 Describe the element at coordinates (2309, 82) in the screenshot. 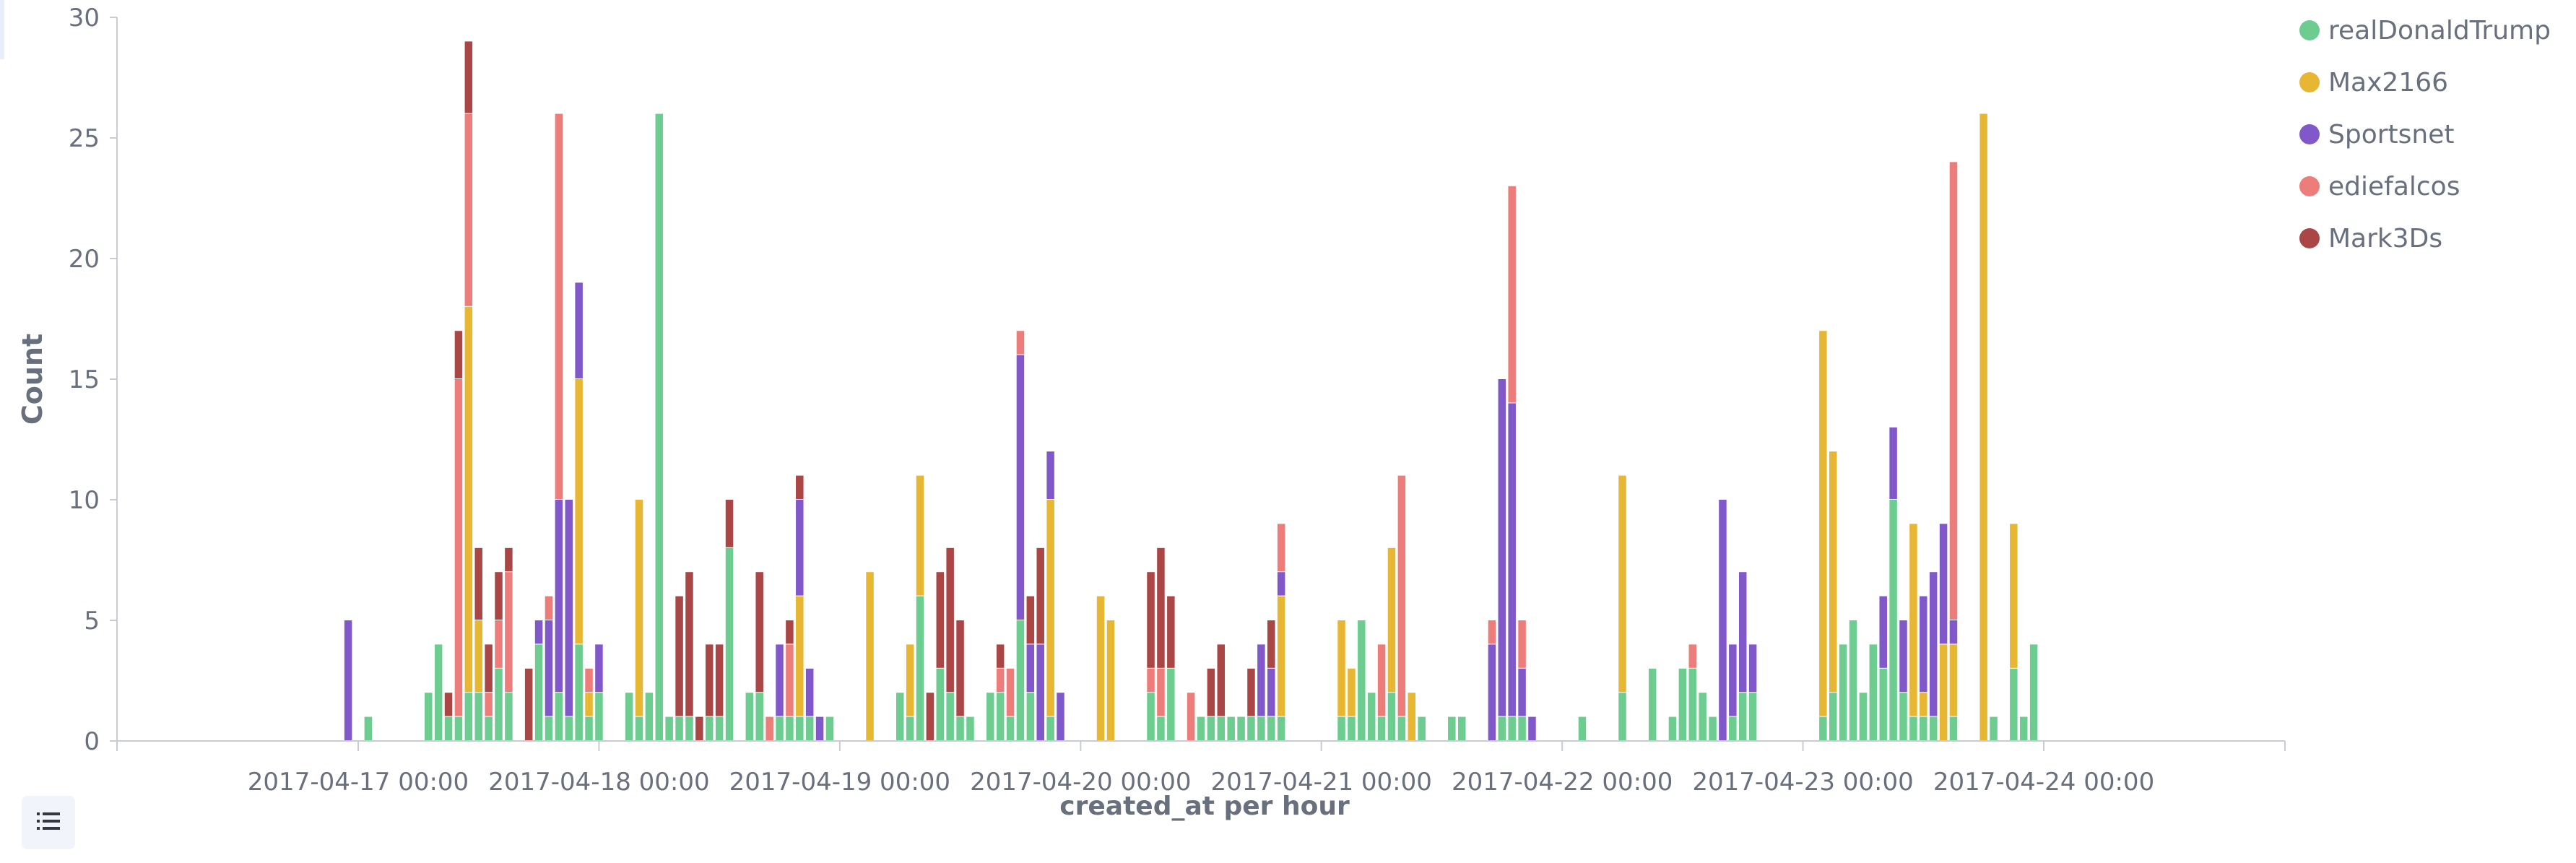

I see `legend-dot-max2166` at that location.